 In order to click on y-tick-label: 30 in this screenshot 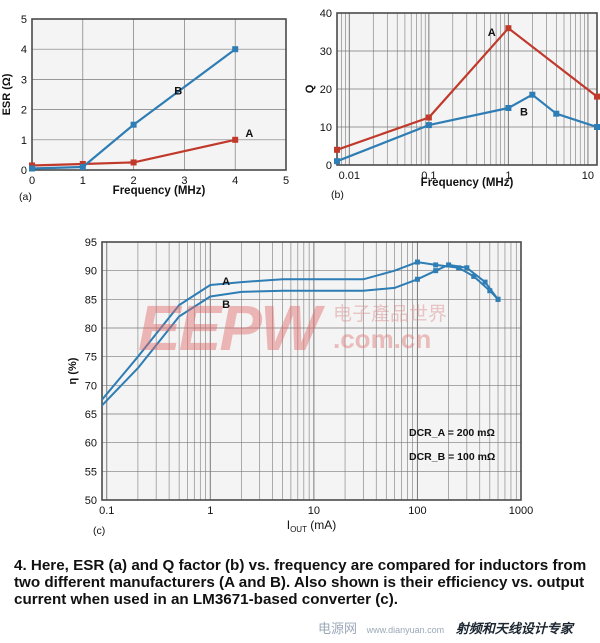, I will do `click(326, 52)`.